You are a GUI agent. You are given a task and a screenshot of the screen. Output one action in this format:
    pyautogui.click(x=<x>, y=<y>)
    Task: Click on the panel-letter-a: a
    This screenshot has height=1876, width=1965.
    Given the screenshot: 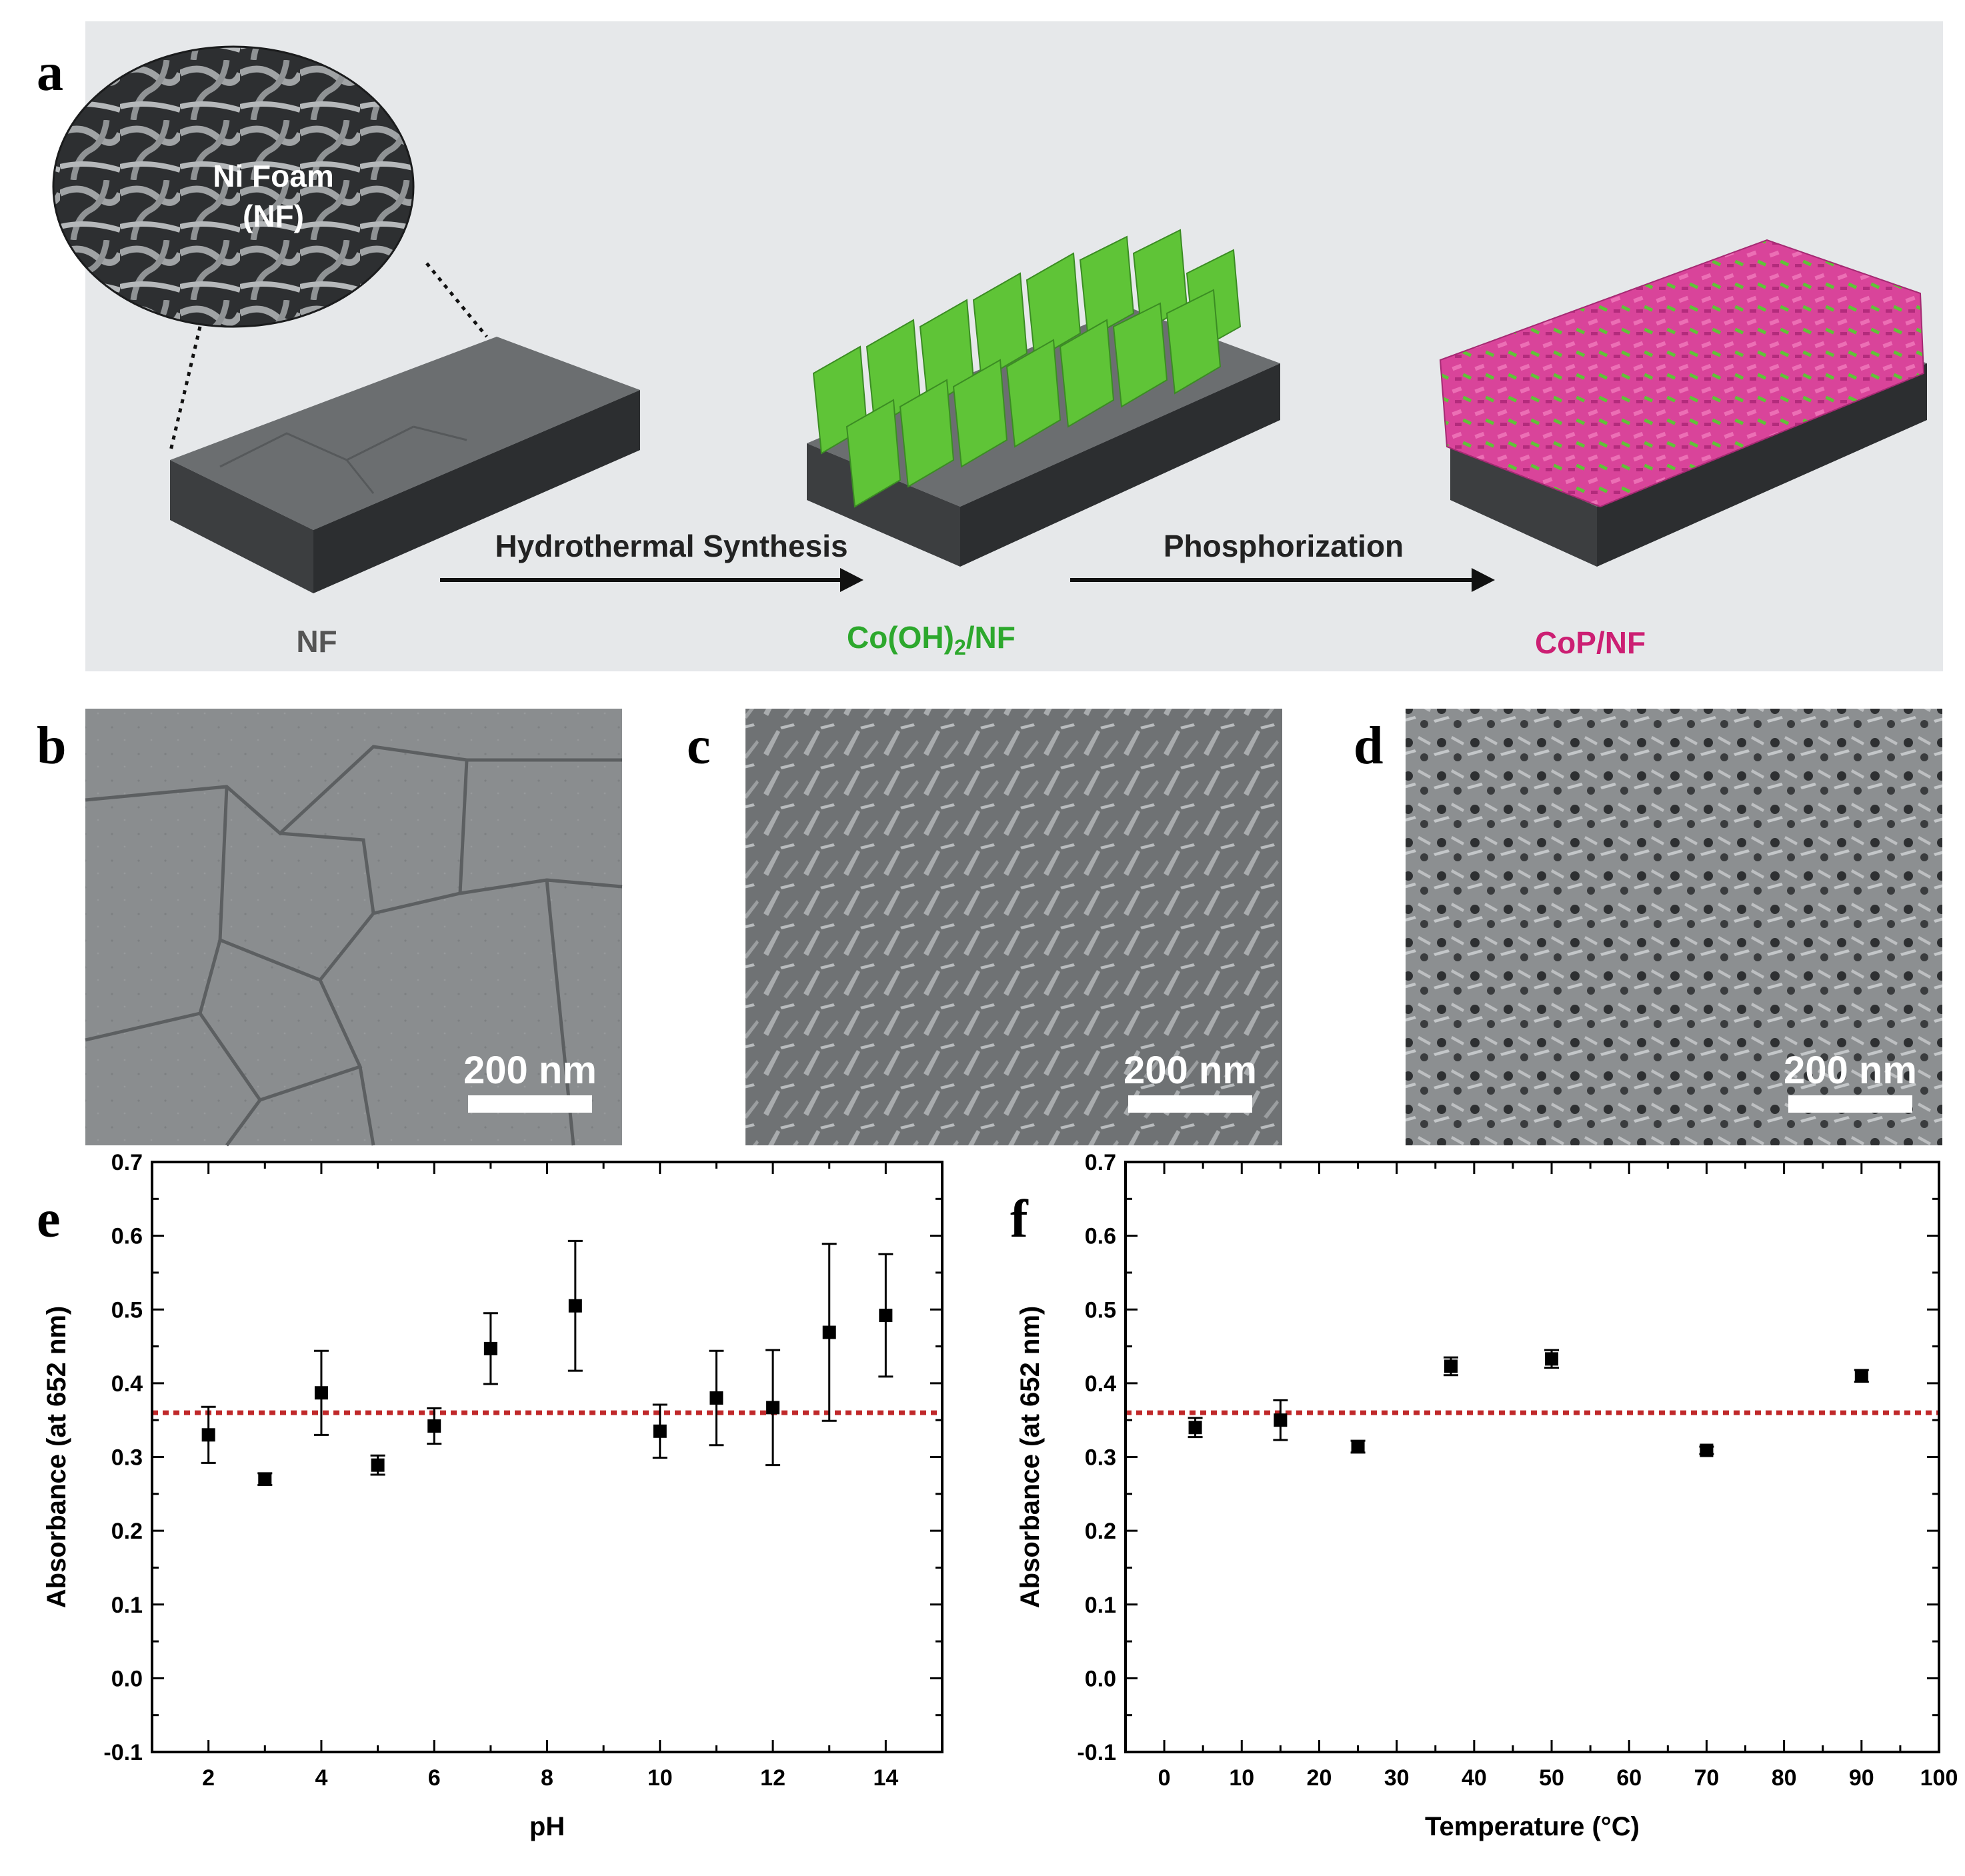 What is the action you would take?
    pyautogui.click(x=50, y=72)
    